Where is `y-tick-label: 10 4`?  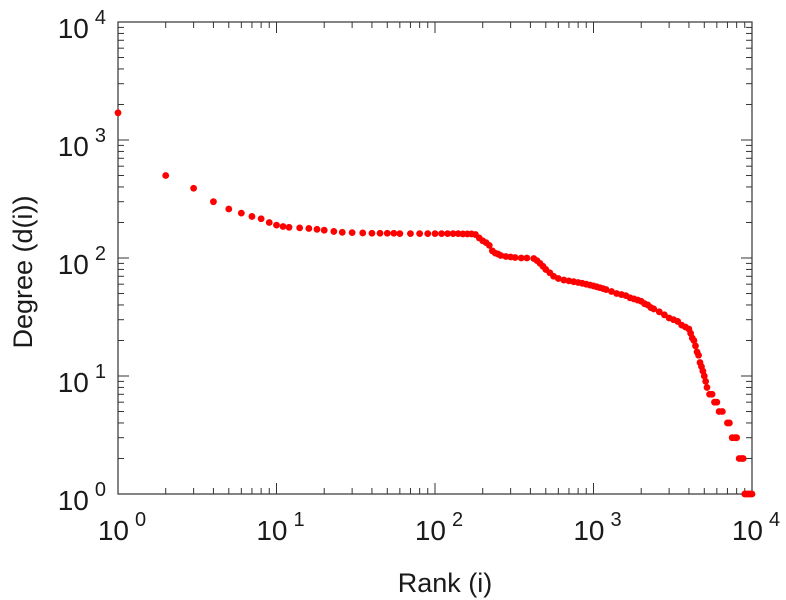
y-tick-label: 10 4 is located at coordinates (82, 25).